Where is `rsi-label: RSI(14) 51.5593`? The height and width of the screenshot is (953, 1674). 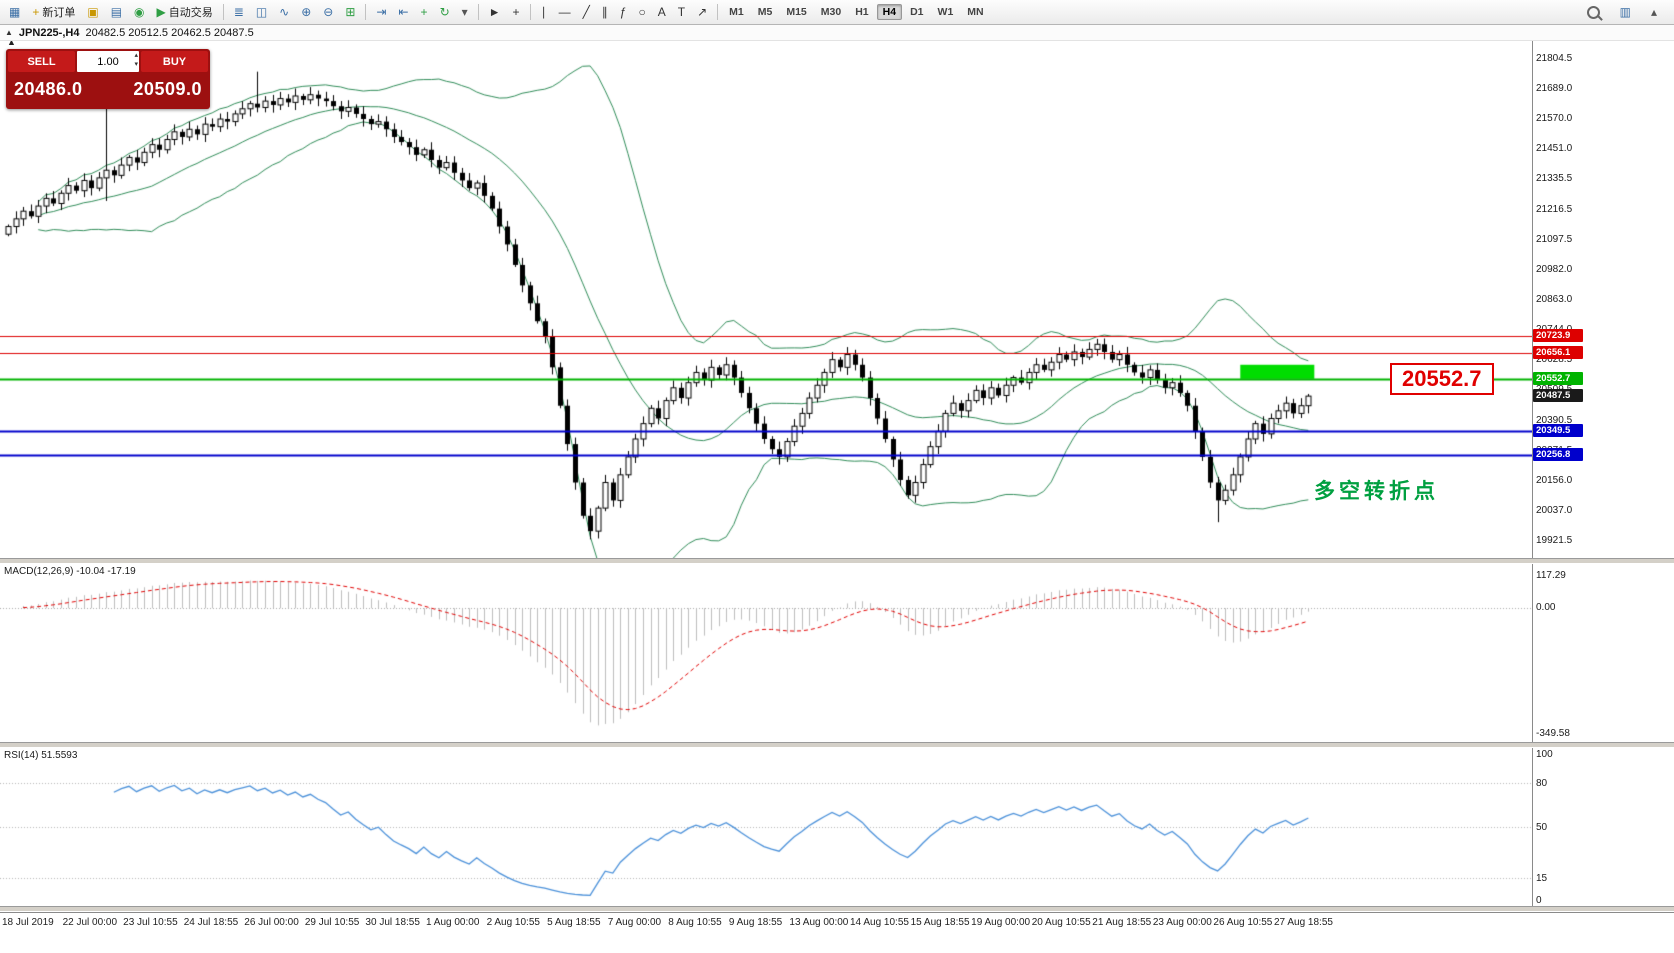
rsi-label: RSI(14) 51.5593 is located at coordinates (41, 755).